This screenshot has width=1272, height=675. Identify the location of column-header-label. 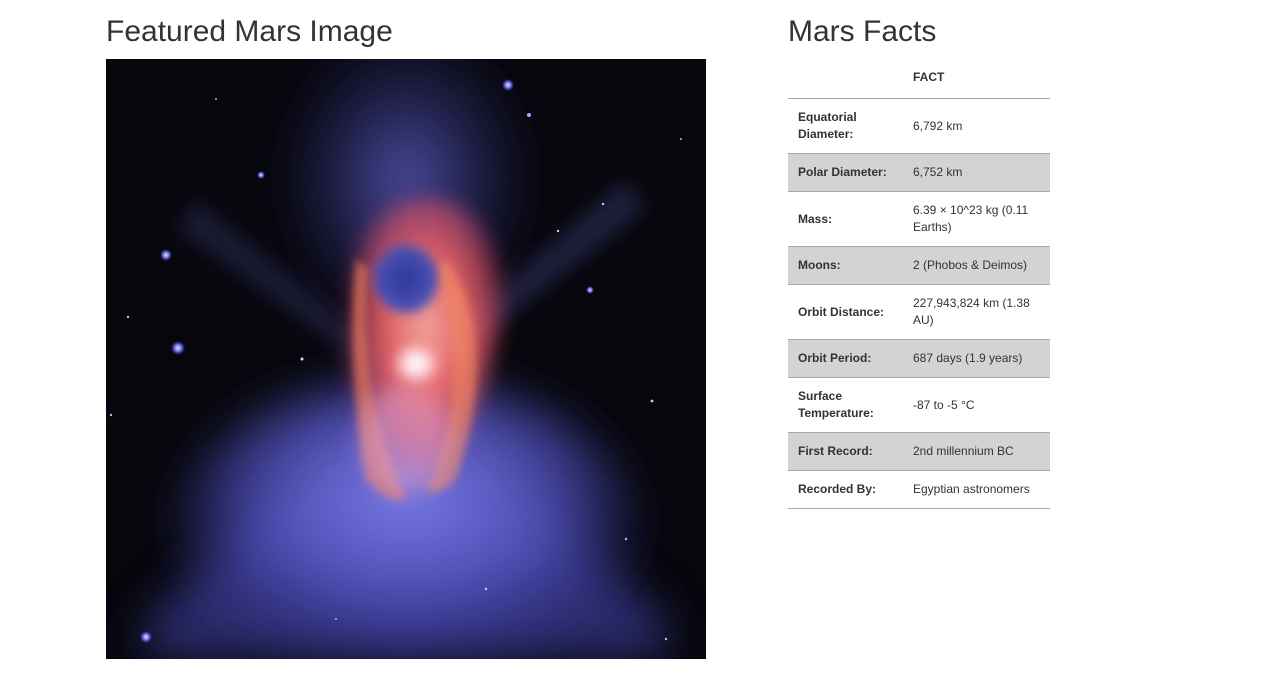
(845, 79).